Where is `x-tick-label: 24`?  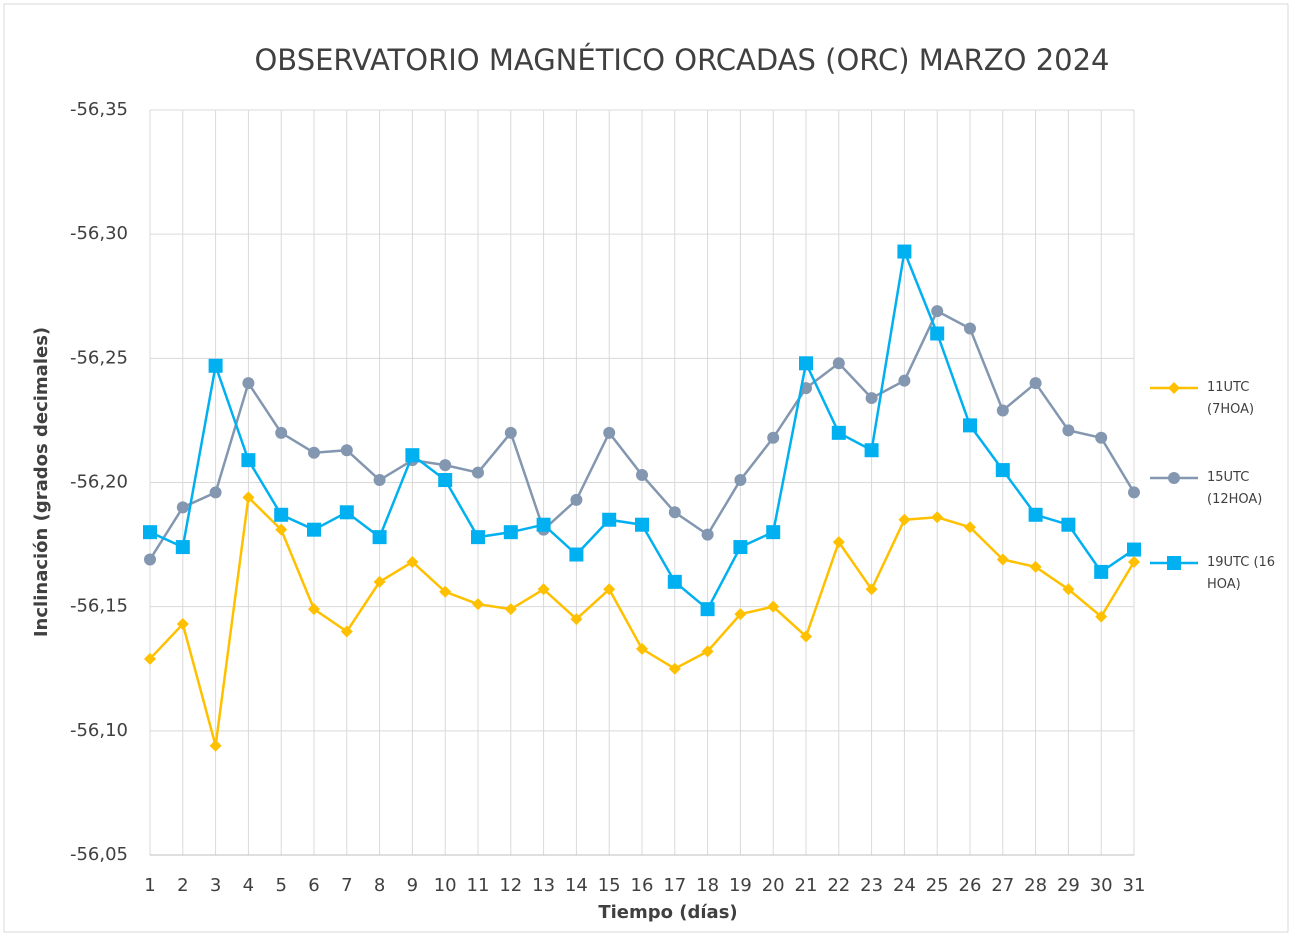 x-tick-label: 24 is located at coordinates (904, 885).